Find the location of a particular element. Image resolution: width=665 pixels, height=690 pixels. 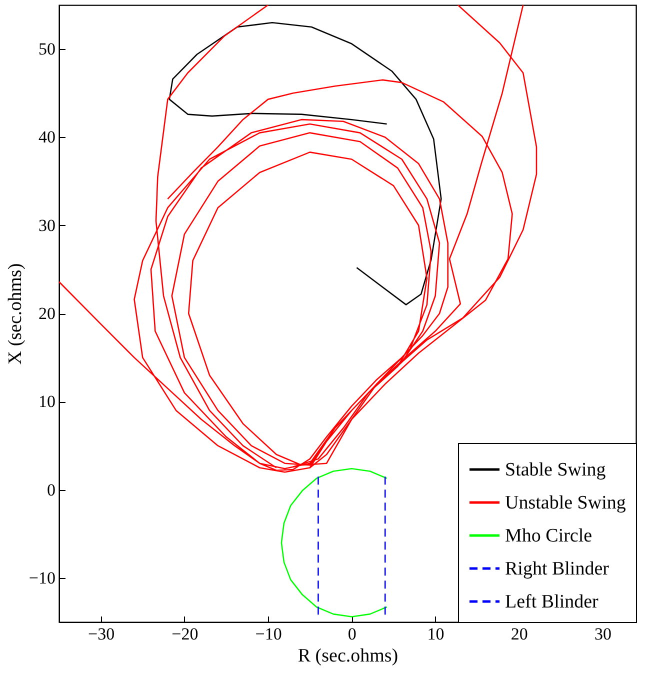

y-tick-label: 0 is located at coordinates (51, 490).